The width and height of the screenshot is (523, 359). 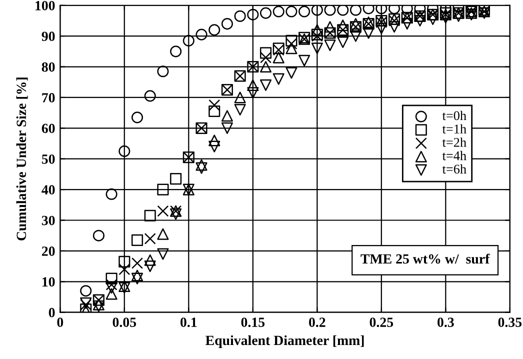 What do you see at coordinates (454, 115) in the screenshot?
I see `legend-label: t=0h` at bounding box center [454, 115].